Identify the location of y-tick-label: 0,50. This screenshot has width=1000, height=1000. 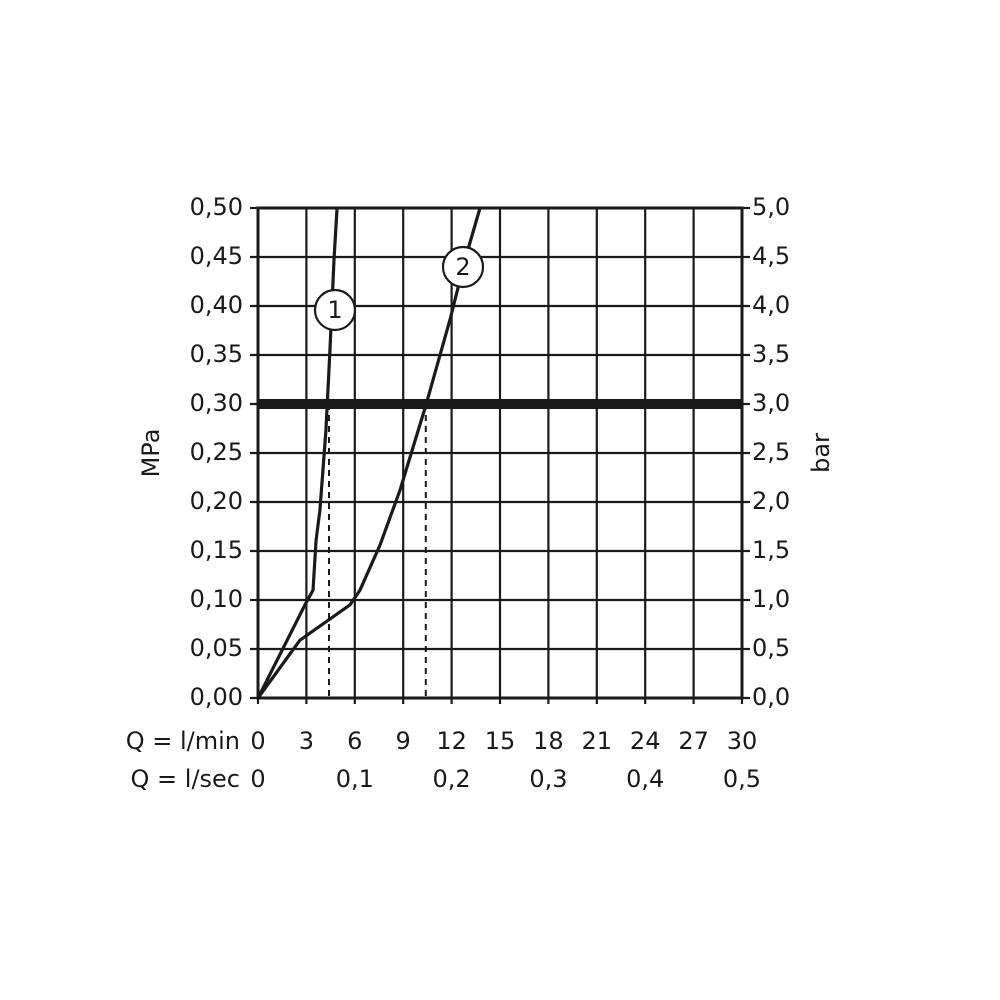
(216, 207).